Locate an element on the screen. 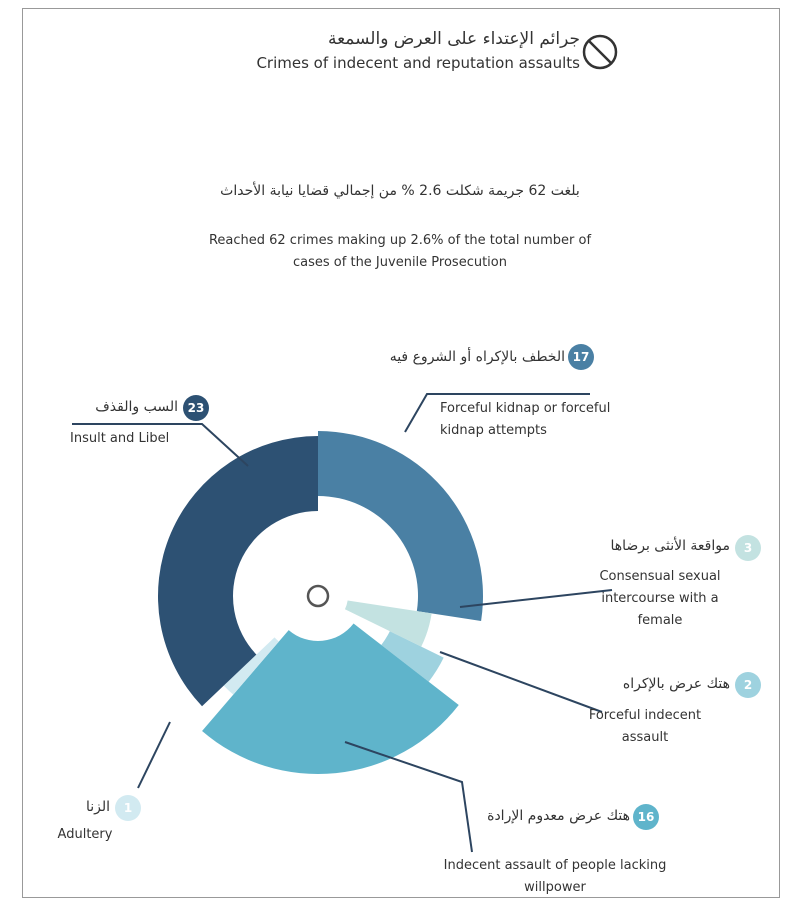 This screenshot has height=909, width=804. value-badge: 1 is located at coordinates (128, 808).